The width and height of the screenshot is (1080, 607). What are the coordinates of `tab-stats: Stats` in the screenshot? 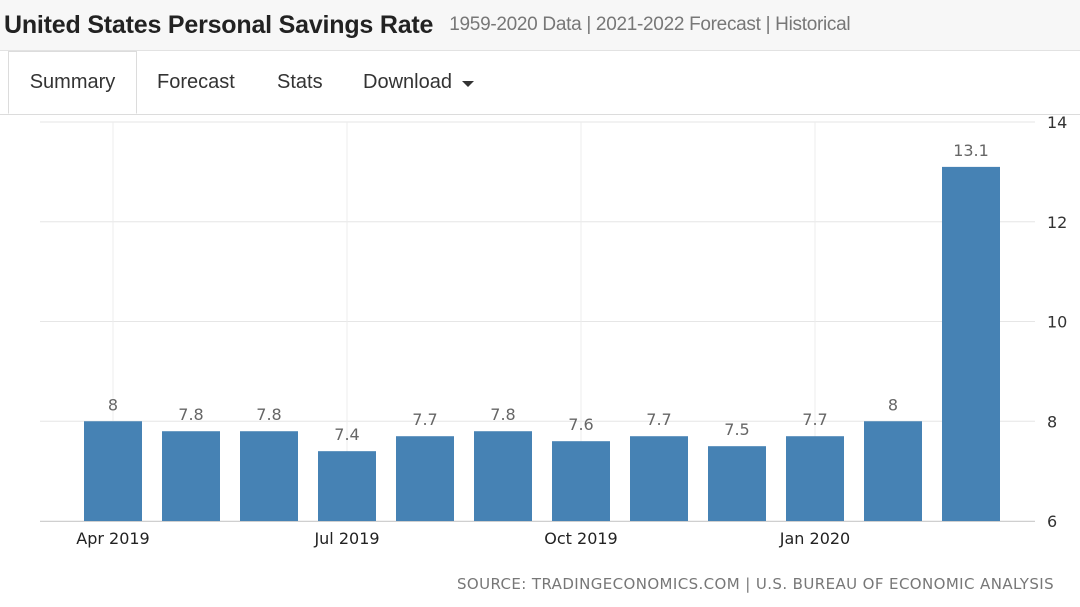 It's located at (300, 82).